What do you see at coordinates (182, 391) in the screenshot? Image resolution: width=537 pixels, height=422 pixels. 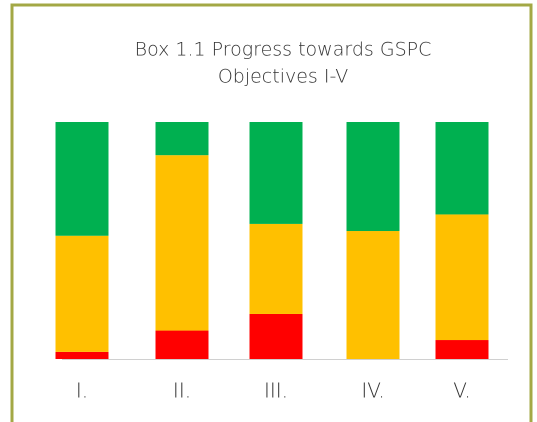 I see `x-tick-label: II.` at bounding box center [182, 391].